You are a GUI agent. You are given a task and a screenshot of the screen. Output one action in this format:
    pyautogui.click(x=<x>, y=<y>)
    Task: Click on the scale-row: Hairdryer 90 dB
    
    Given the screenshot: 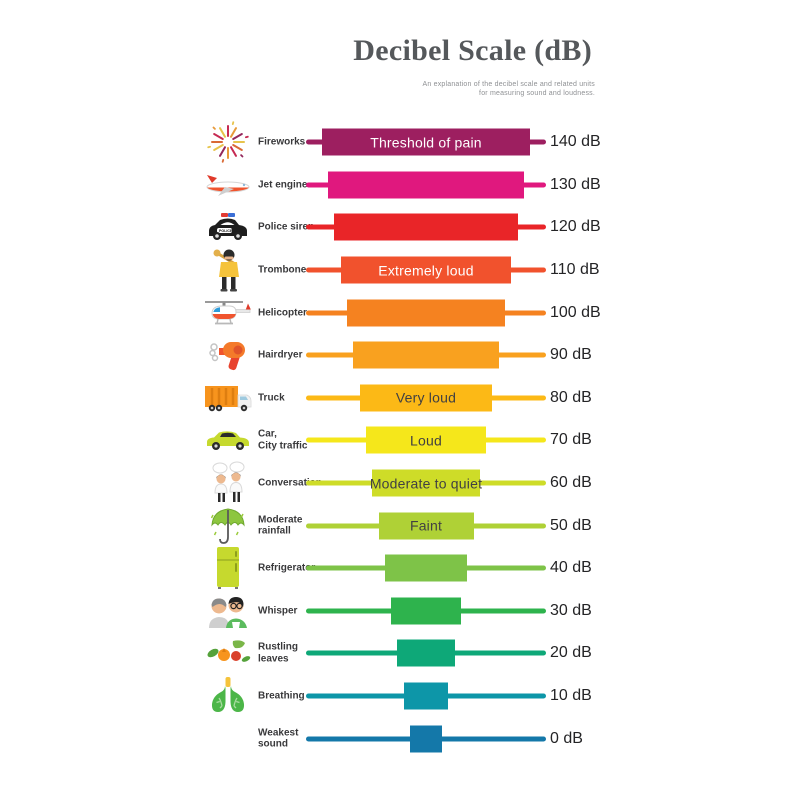 What is the action you would take?
    pyautogui.click(x=400, y=355)
    